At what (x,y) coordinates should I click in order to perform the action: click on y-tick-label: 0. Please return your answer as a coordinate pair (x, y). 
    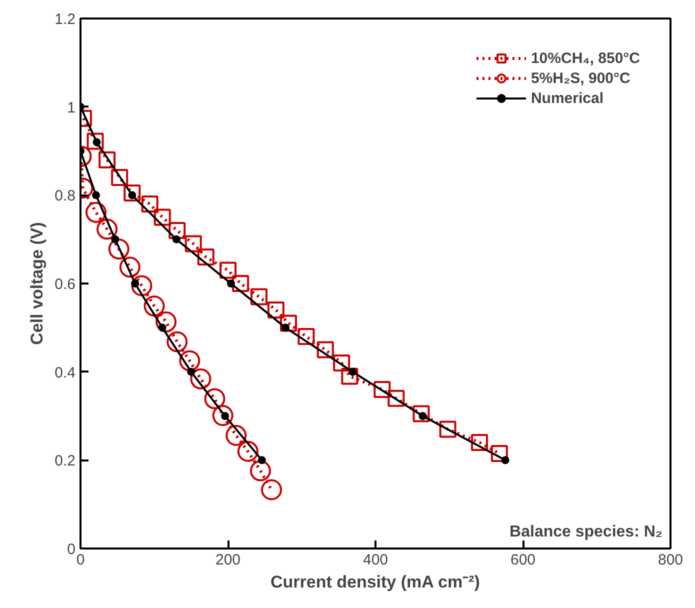
    Looking at the image, I should click on (71, 549).